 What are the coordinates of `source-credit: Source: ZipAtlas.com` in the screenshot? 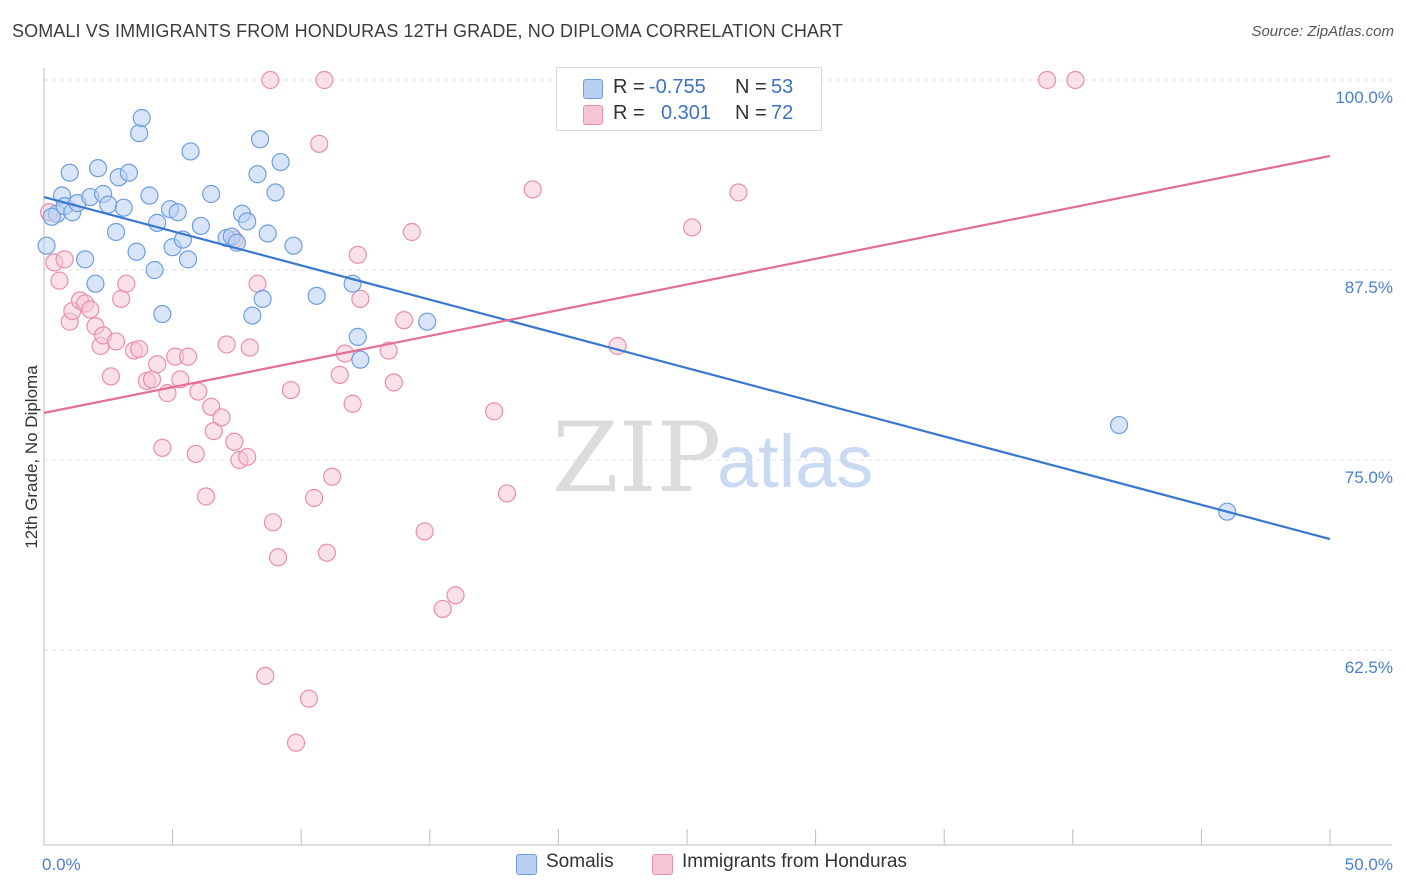 It's located at (1322, 31).